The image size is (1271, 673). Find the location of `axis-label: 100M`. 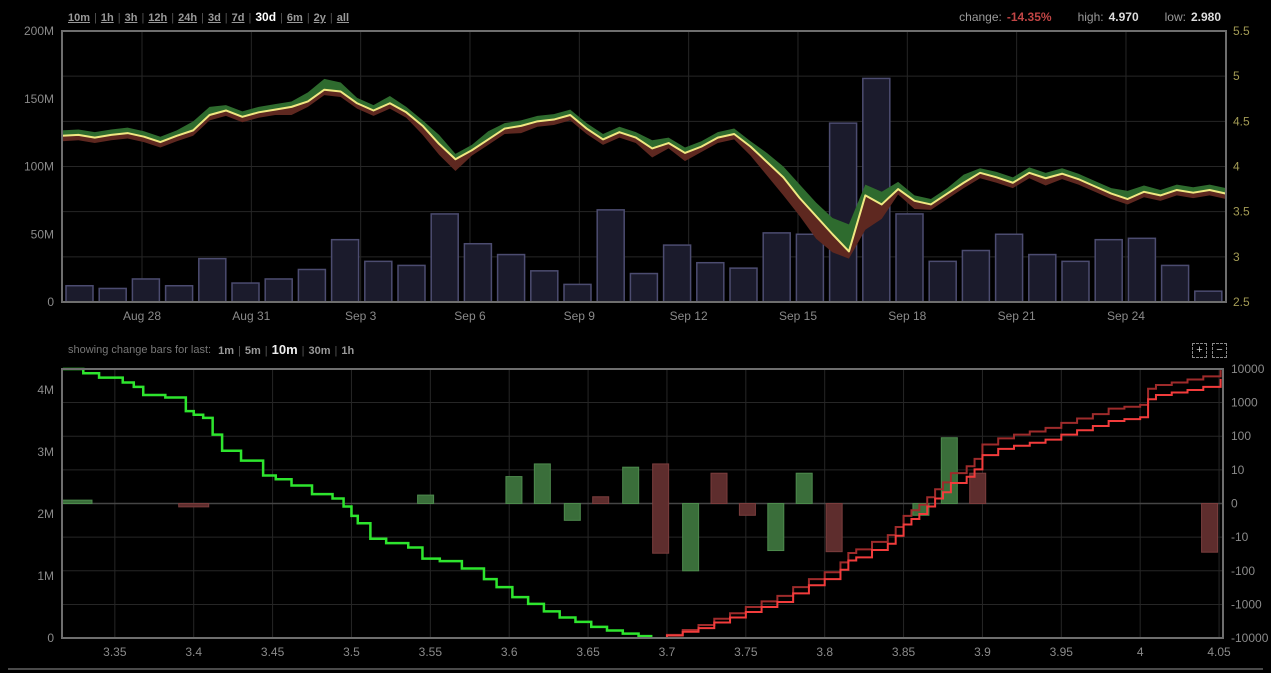

axis-label: 100M is located at coordinates (39, 167).